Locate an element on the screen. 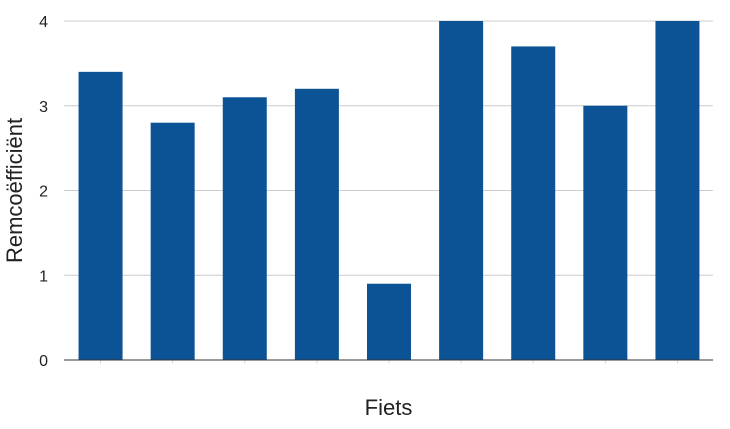  x-axis-title: Fiets is located at coordinates (389, 407).